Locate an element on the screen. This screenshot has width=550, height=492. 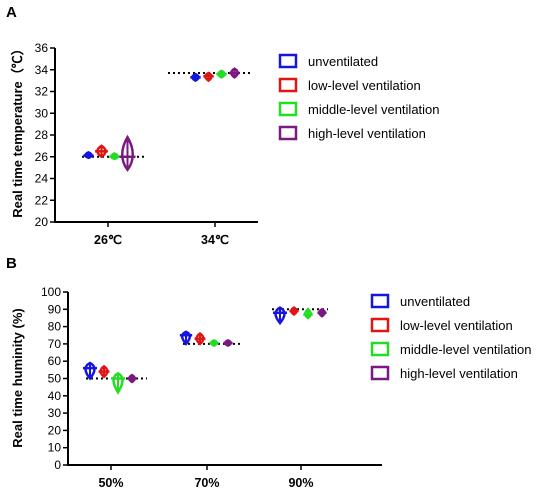
panel-b-y-tick-label: 30 is located at coordinates (55, 413).